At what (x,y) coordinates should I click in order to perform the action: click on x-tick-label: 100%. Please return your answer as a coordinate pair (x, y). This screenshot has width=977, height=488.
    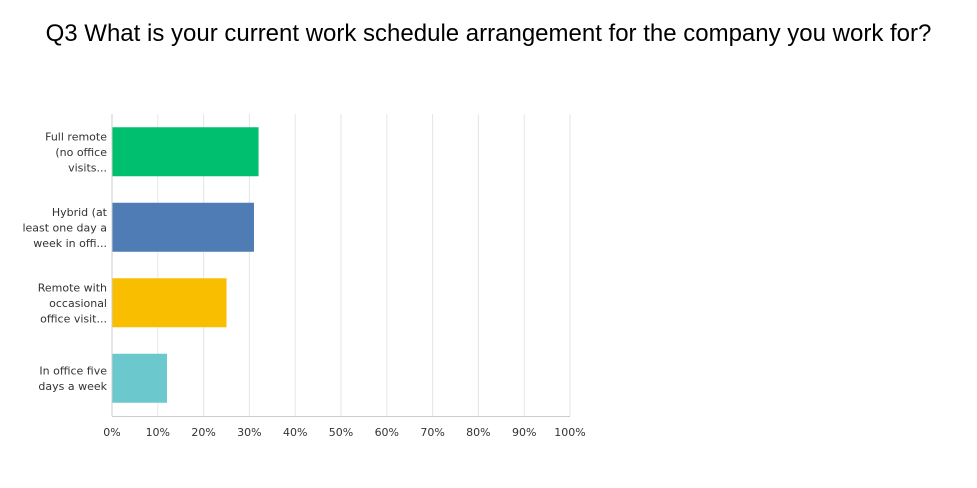
    Looking at the image, I should click on (569, 432).